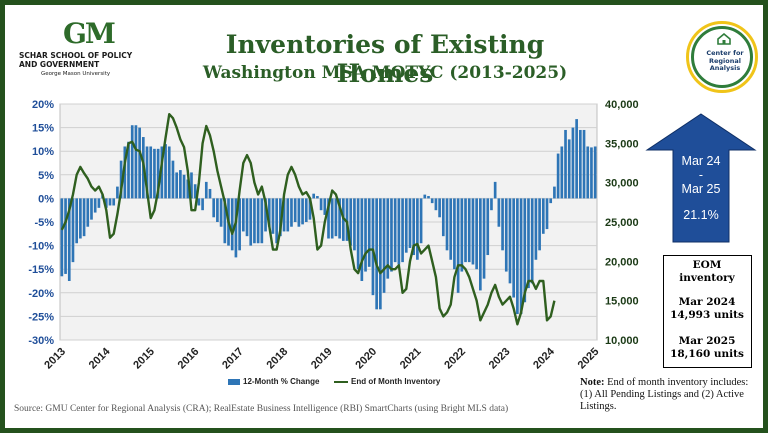  What do you see at coordinates (707, 302) in the screenshot?
I see `eom-a-label: Mar 2024` at bounding box center [707, 302].